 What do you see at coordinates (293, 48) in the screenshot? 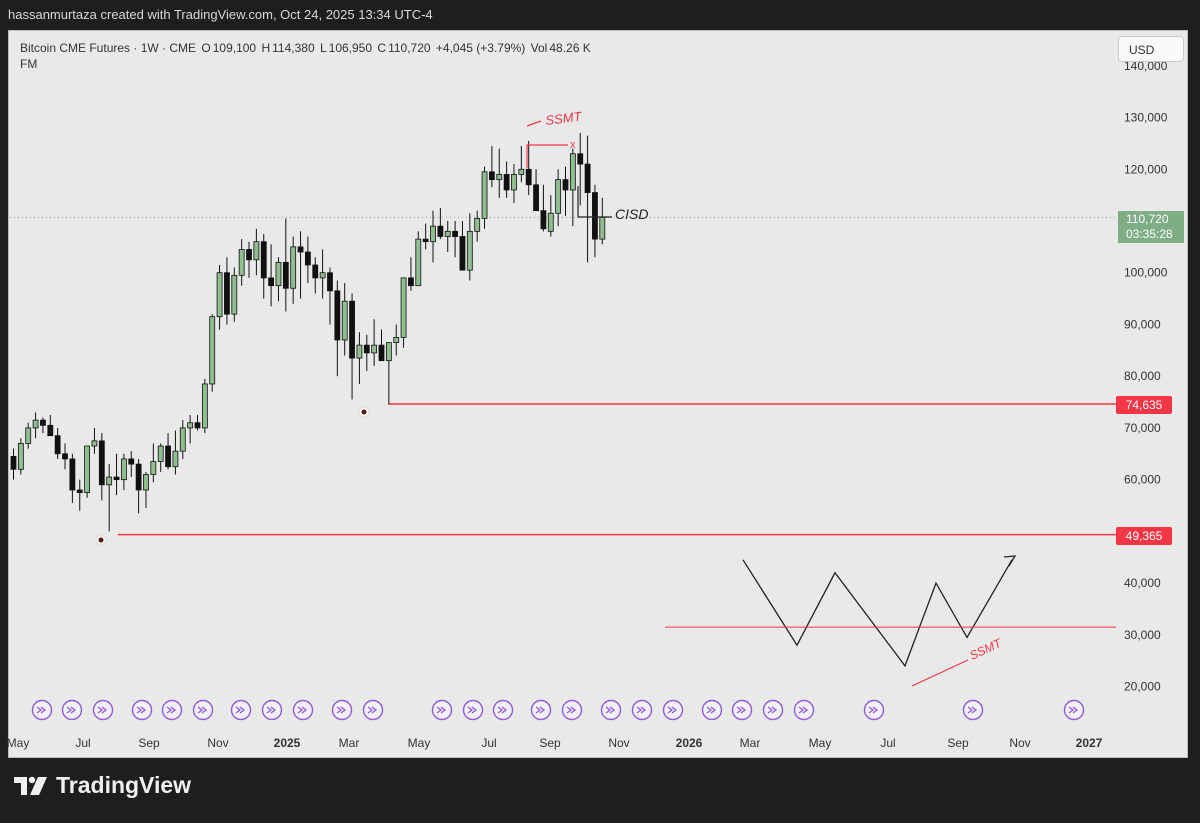
I see `high-value: 114,380` at bounding box center [293, 48].